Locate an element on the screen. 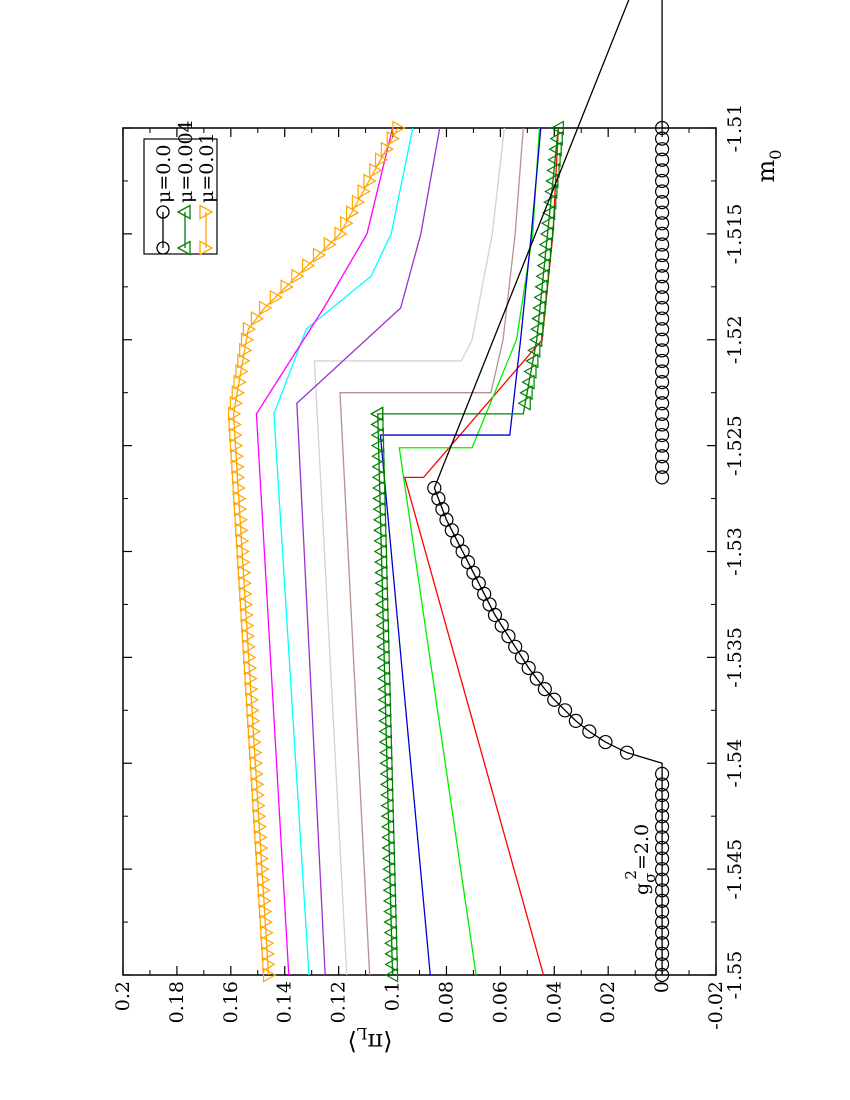 This screenshot has height=1100, width=850. legend: μ=0.0 μ=0.004 μ=0.01 is located at coordinates (180, 188).